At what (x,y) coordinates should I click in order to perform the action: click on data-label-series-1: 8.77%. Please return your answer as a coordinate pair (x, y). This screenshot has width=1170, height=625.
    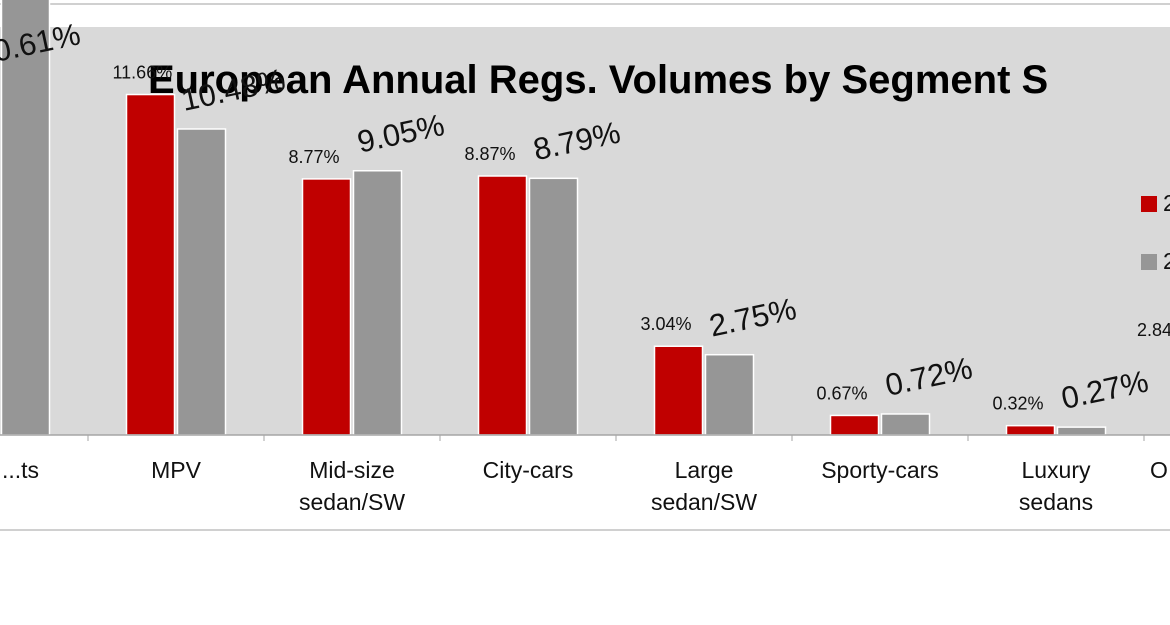
    Looking at the image, I should click on (314, 157).